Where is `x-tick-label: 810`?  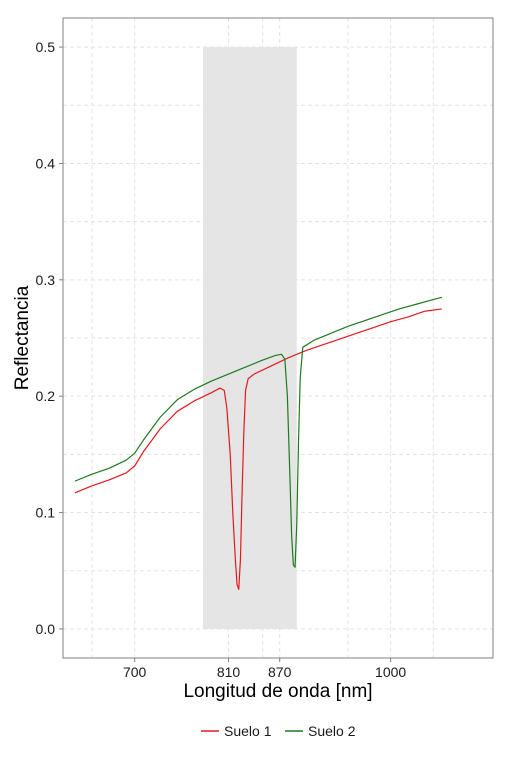 x-tick-label: 810 is located at coordinates (229, 672).